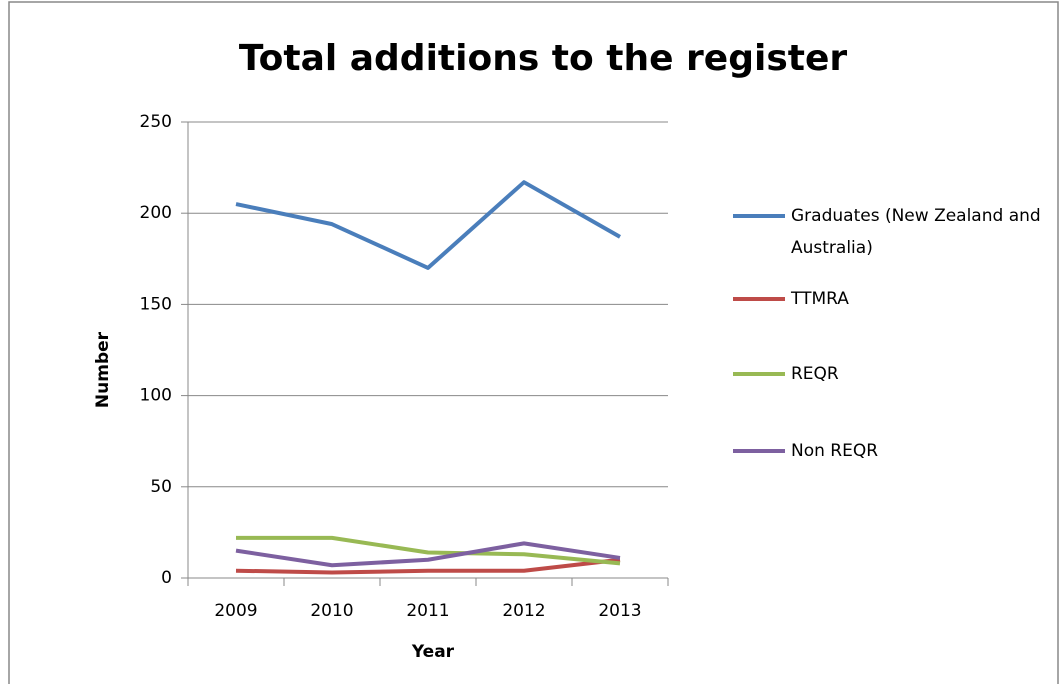  I want to click on legend-item: Non REQR, so click(894, 451).